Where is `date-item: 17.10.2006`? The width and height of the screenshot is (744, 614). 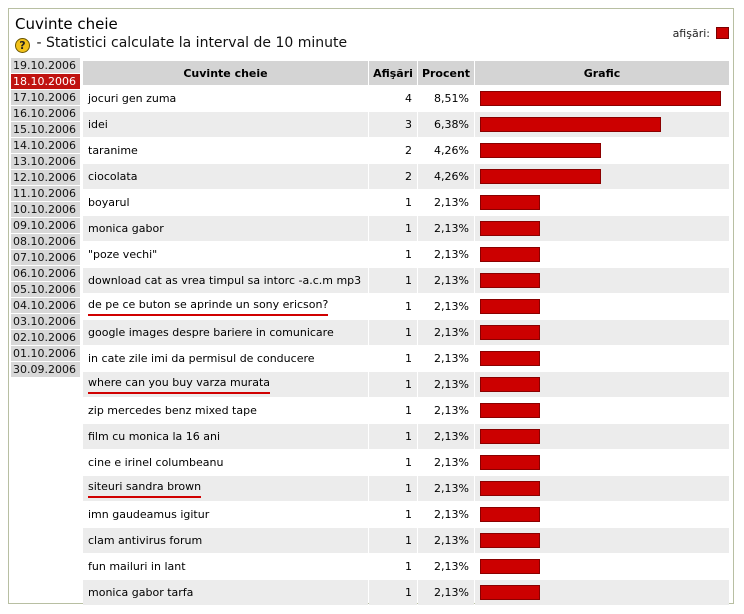
date-item: 17.10.2006 is located at coordinates (45, 97).